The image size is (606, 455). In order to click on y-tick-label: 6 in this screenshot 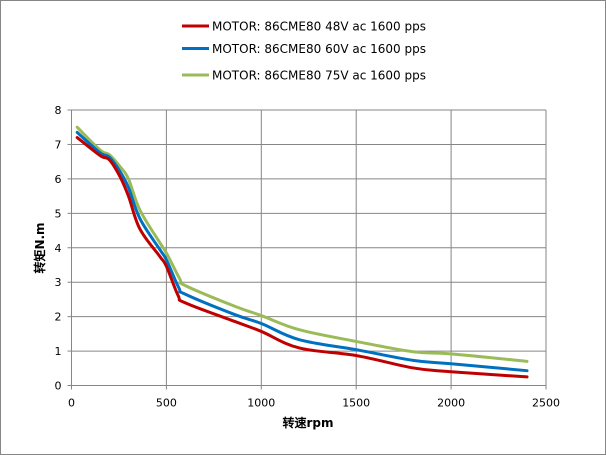, I will do `click(58, 179)`.